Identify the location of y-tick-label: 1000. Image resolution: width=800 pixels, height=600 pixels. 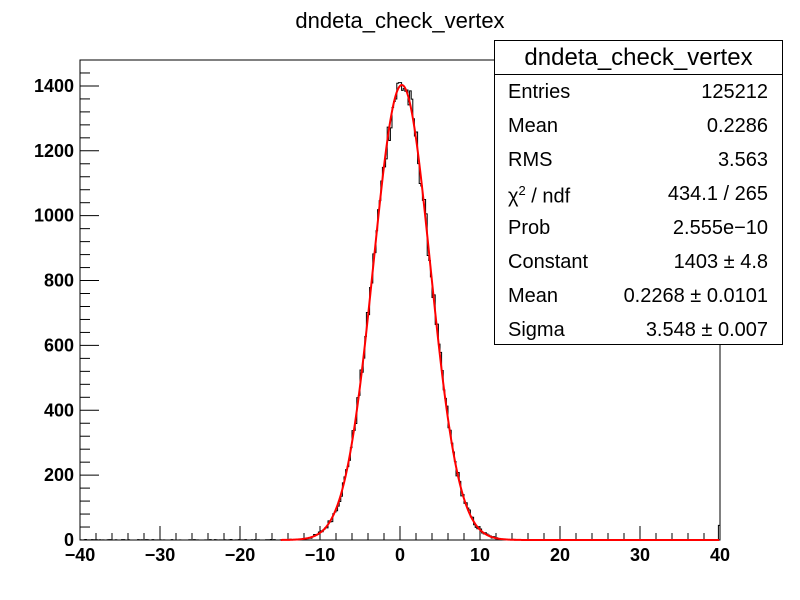
(54, 216).